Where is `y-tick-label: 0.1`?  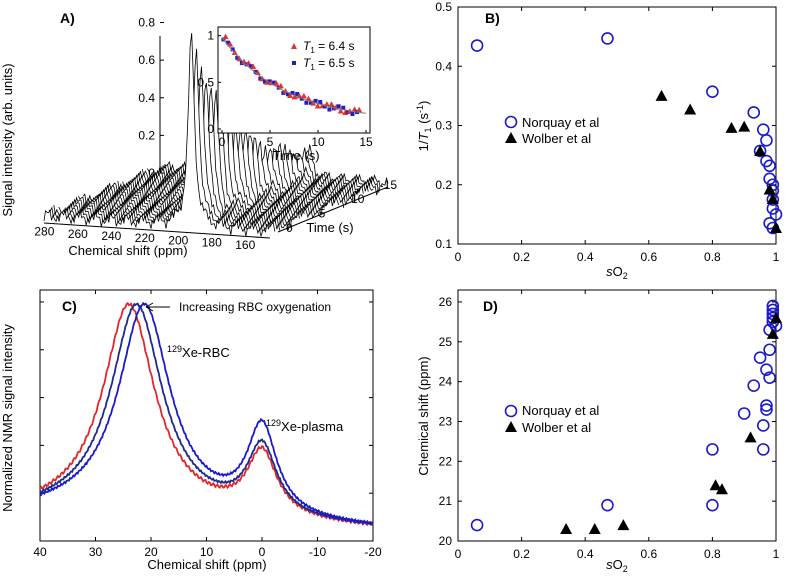 y-tick-label: 0.1 is located at coordinates (443, 244).